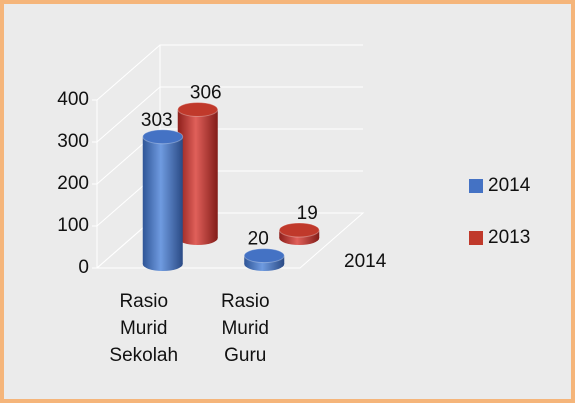 The image size is (575, 403). I want to click on x-tick-label: Rasio Murid Sekolah, so click(144, 328).